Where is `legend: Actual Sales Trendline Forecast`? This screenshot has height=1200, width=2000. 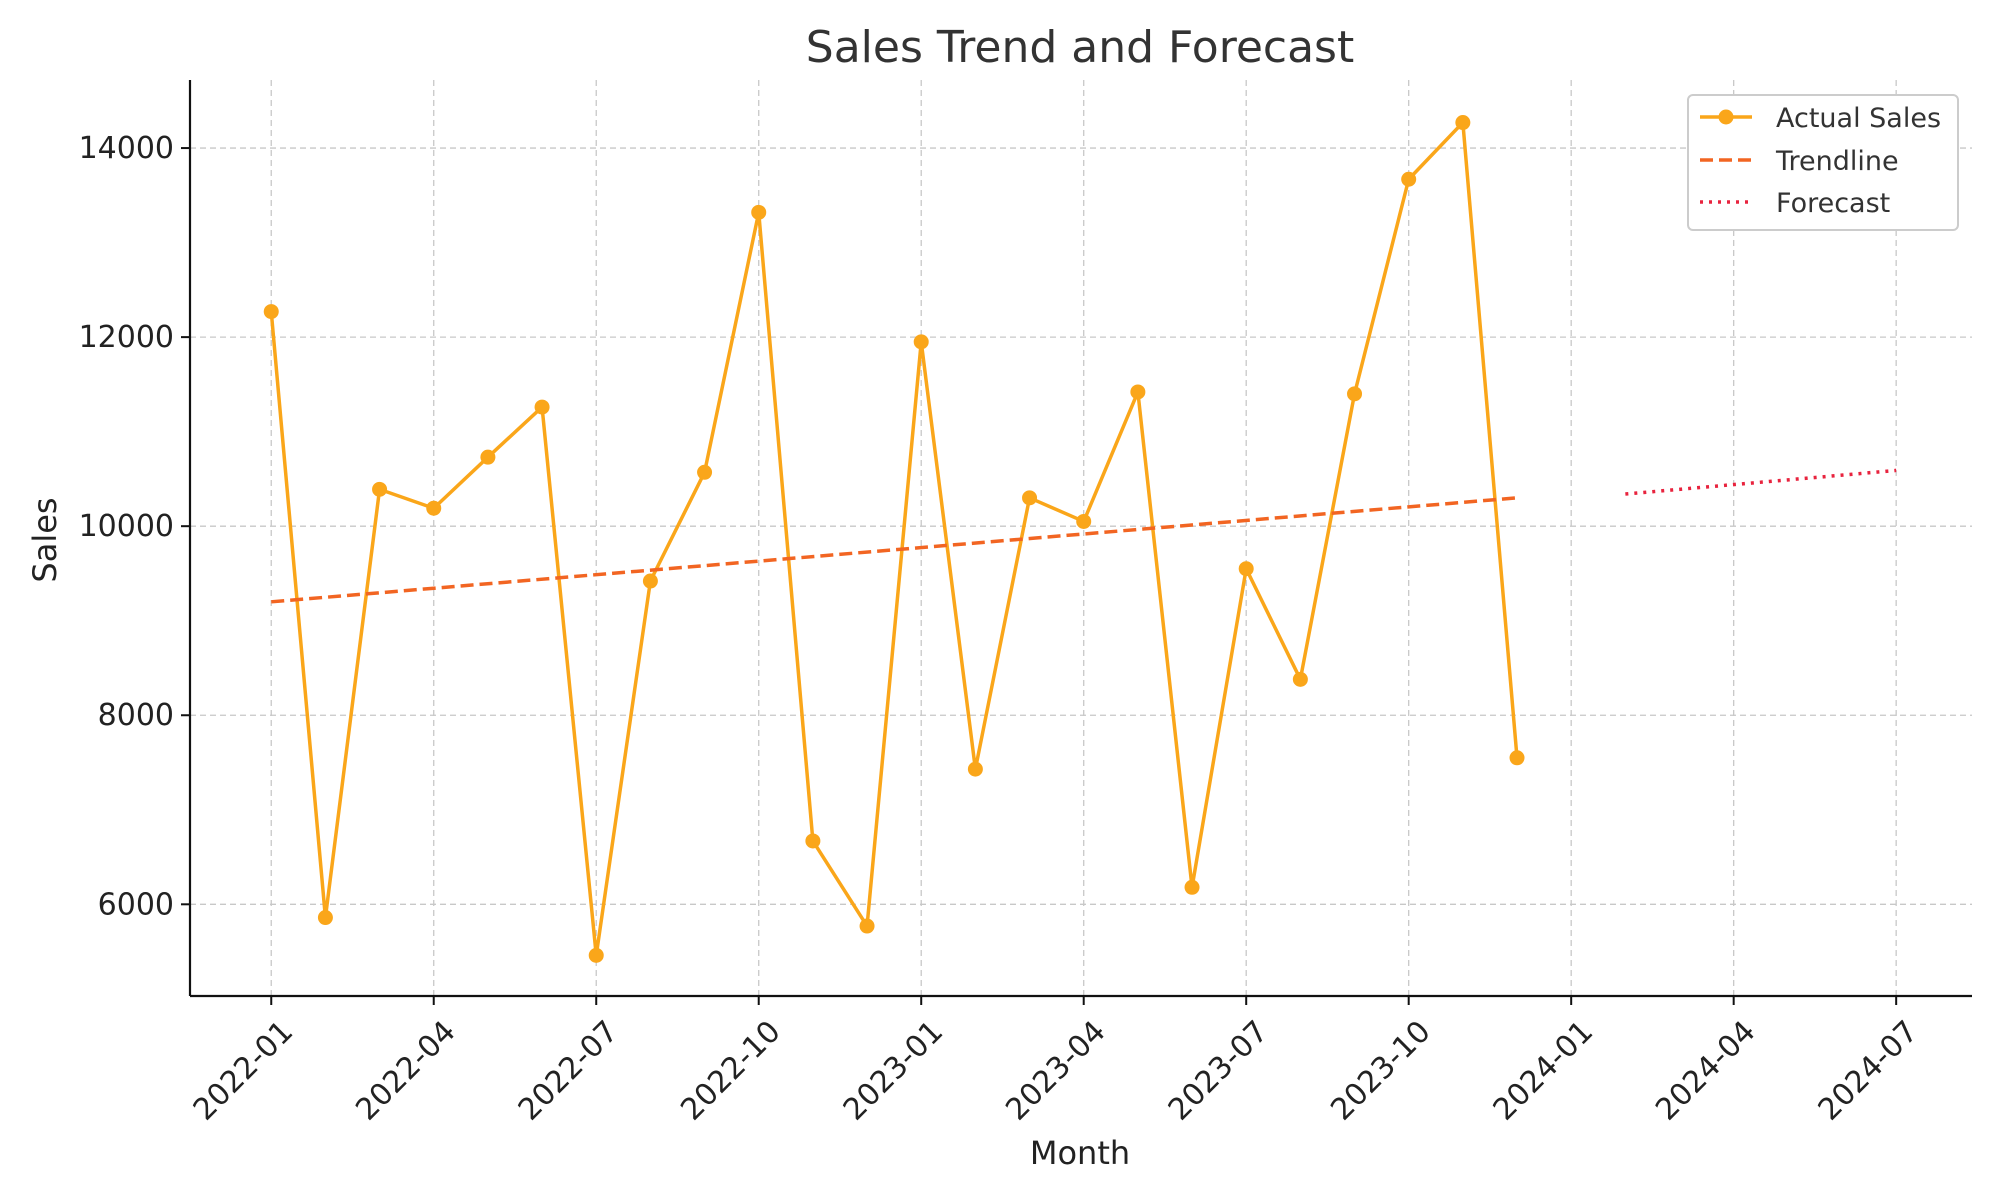
legend: Actual Sales Trendline Forecast is located at coordinates (1823, 162).